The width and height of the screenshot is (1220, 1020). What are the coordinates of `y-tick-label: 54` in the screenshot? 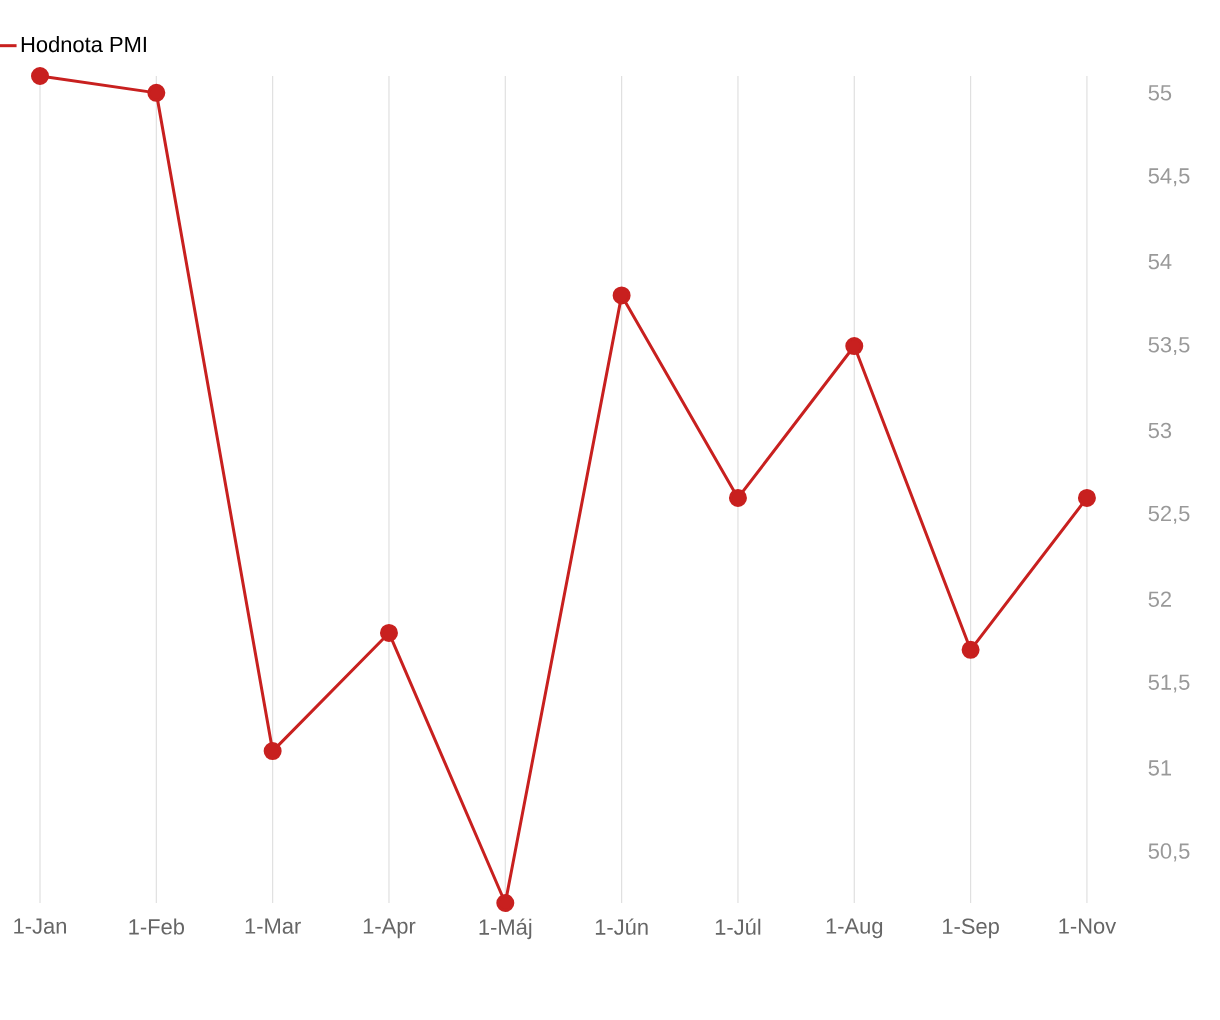 It's located at (1160, 262).